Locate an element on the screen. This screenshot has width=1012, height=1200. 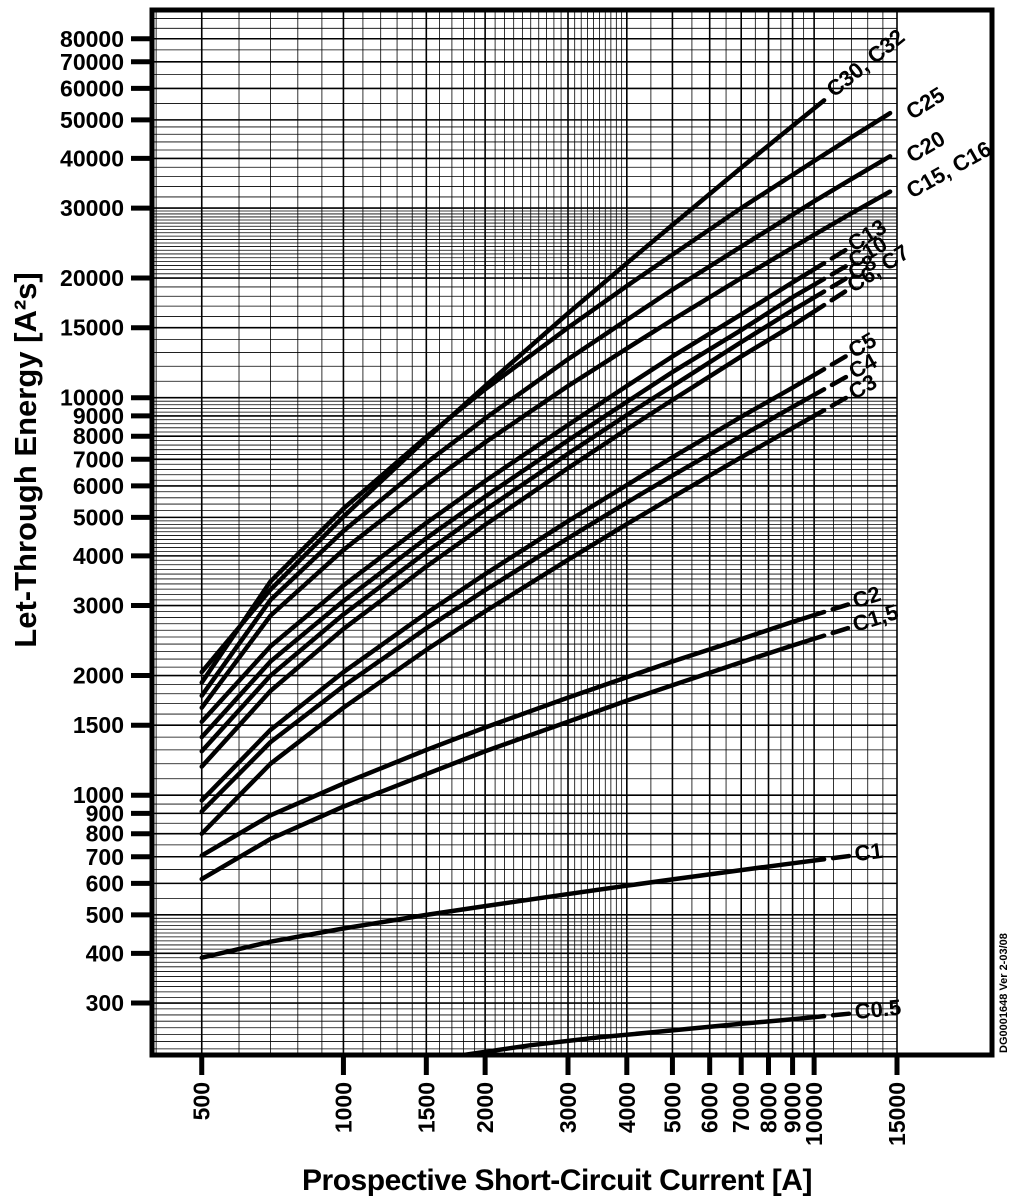
x-tick-label: 4000 is located at coordinates (627, 1107).